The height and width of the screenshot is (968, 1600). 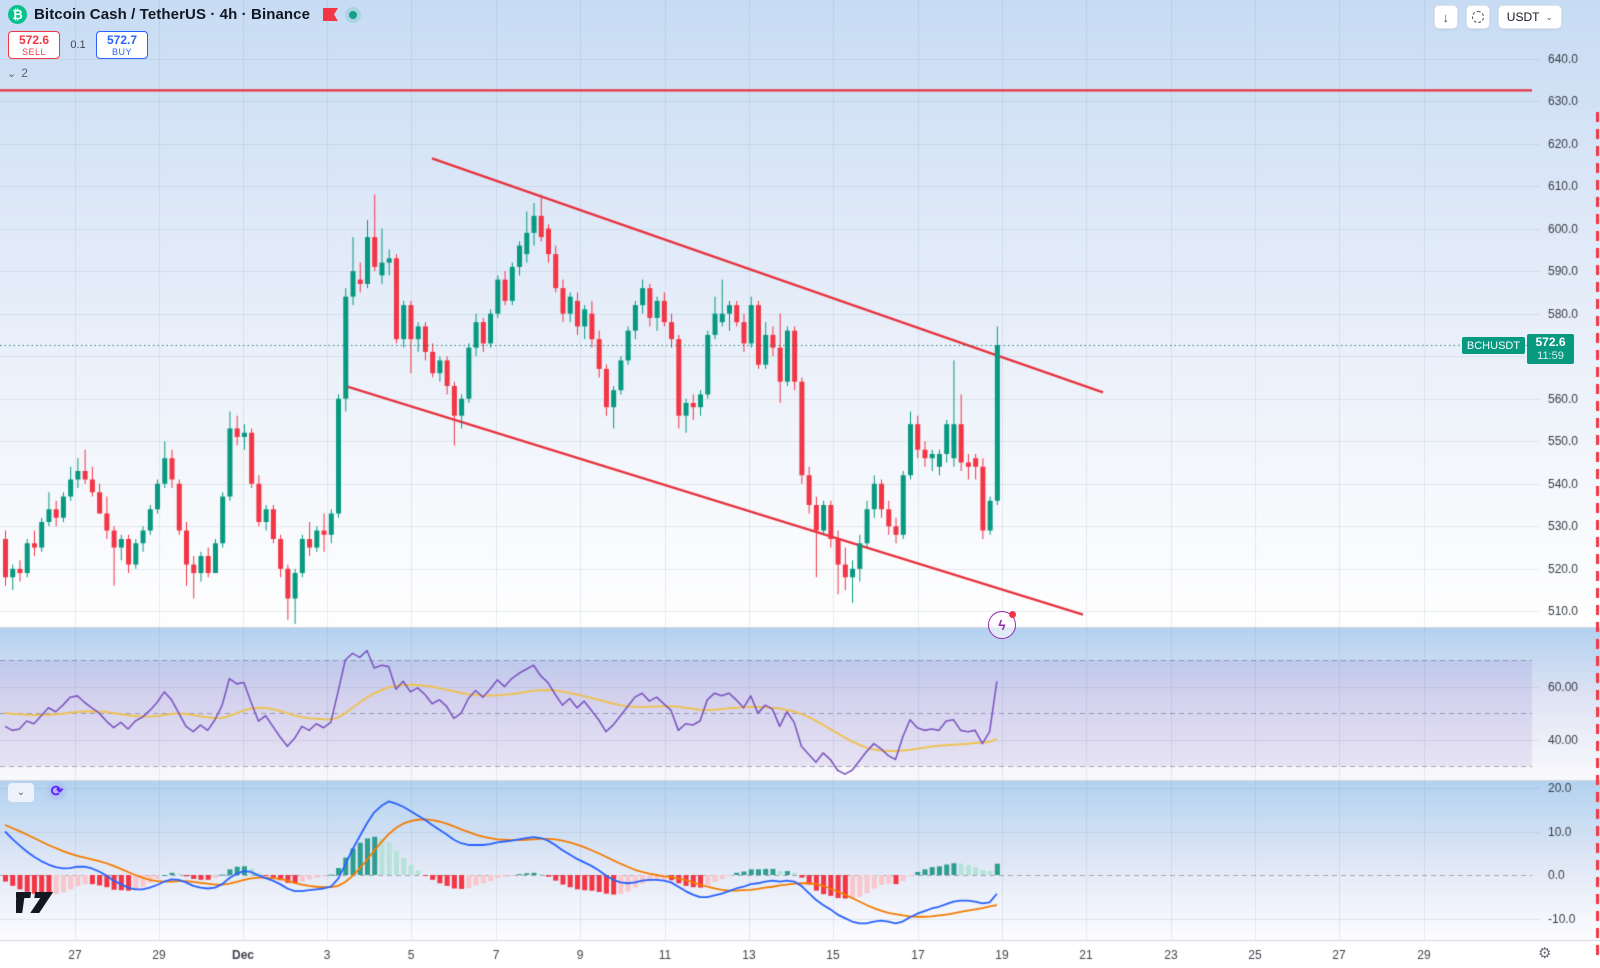 What do you see at coordinates (34, 52) in the screenshot?
I see `sell-label: SELL` at bounding box center [34, 52].